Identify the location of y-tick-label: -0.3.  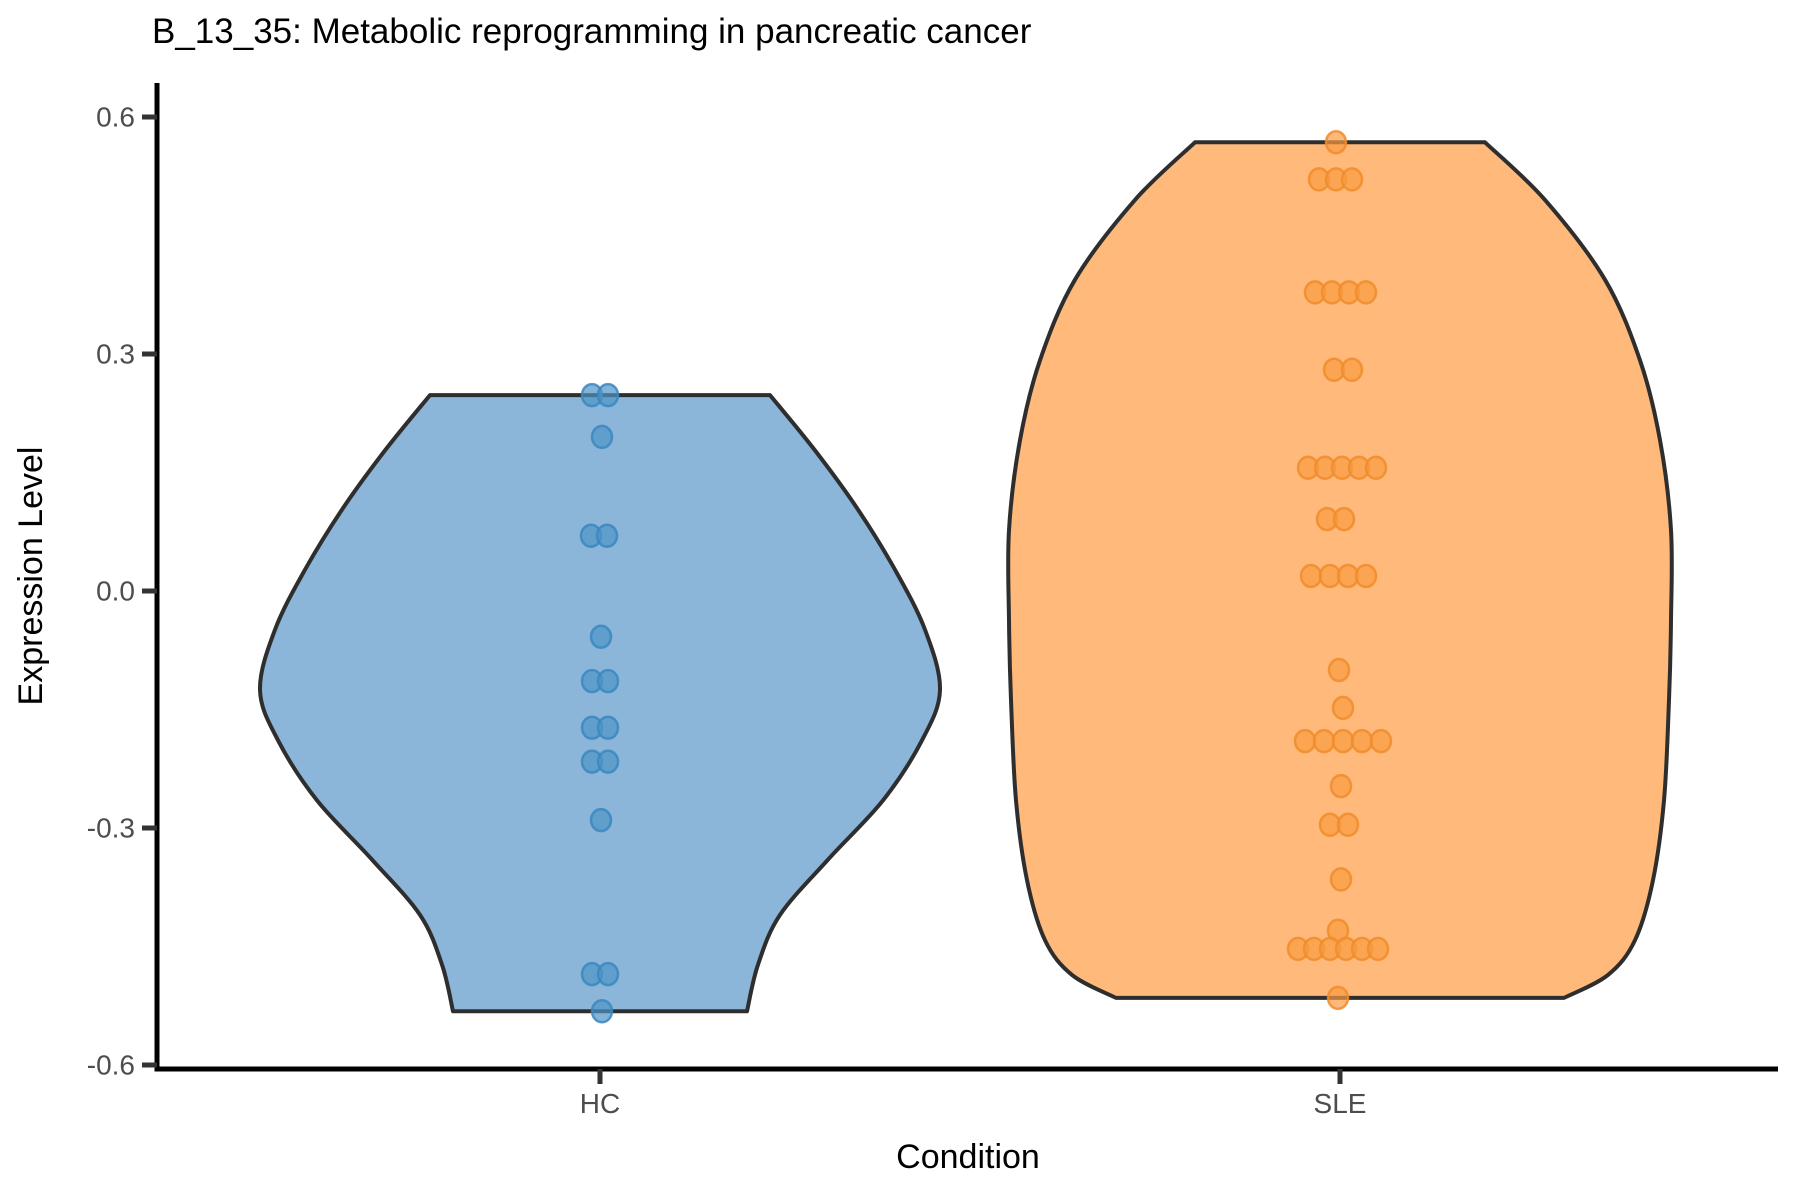
(111, 828).